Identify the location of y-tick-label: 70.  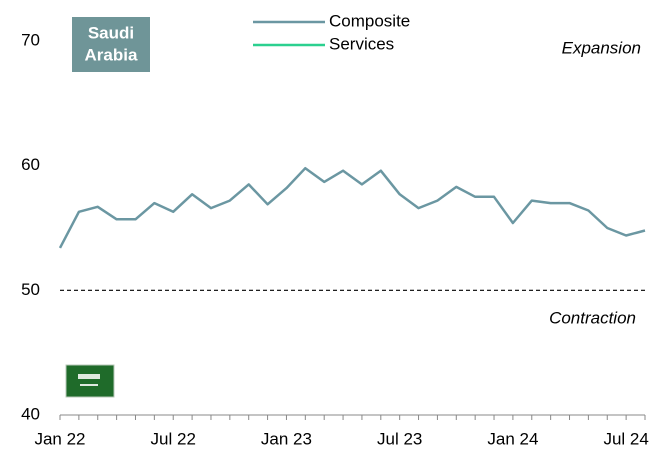
(30, 39).